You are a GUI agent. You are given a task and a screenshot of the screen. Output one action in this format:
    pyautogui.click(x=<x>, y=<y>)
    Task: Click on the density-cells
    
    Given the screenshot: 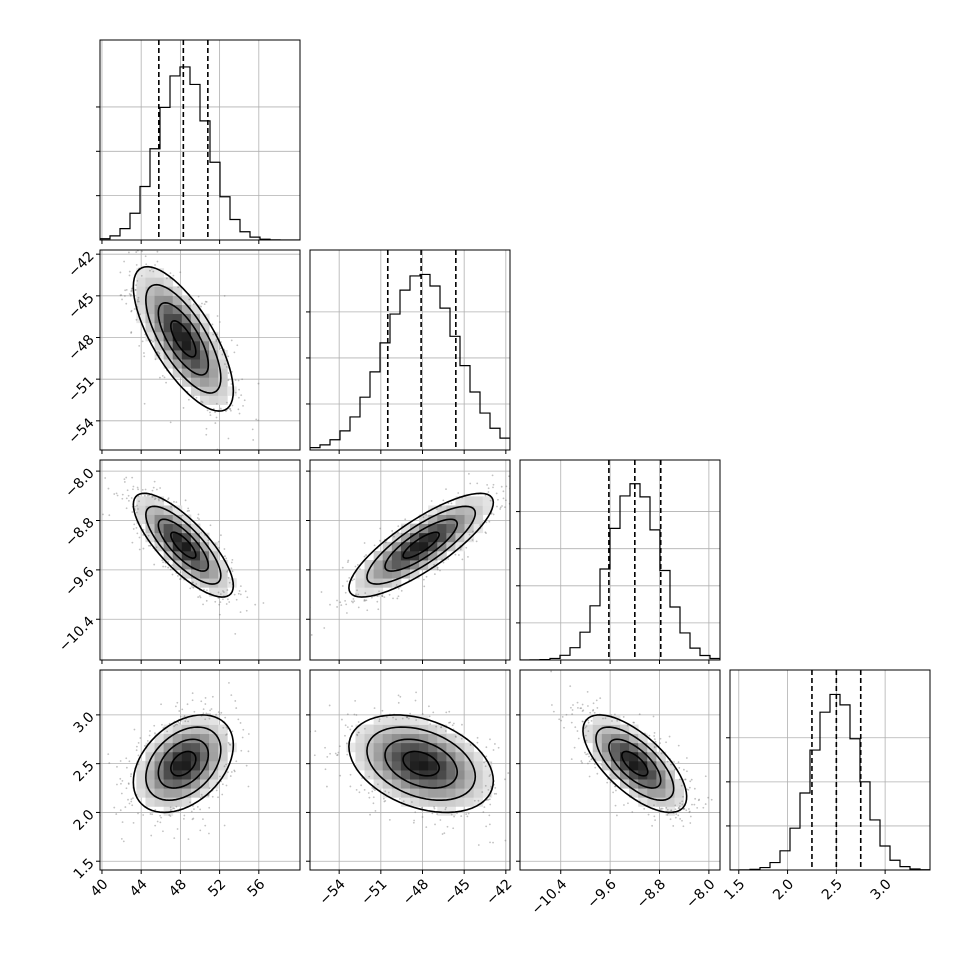 What is the action you would take?
    pyautogui.click(x=186, y=336)
    